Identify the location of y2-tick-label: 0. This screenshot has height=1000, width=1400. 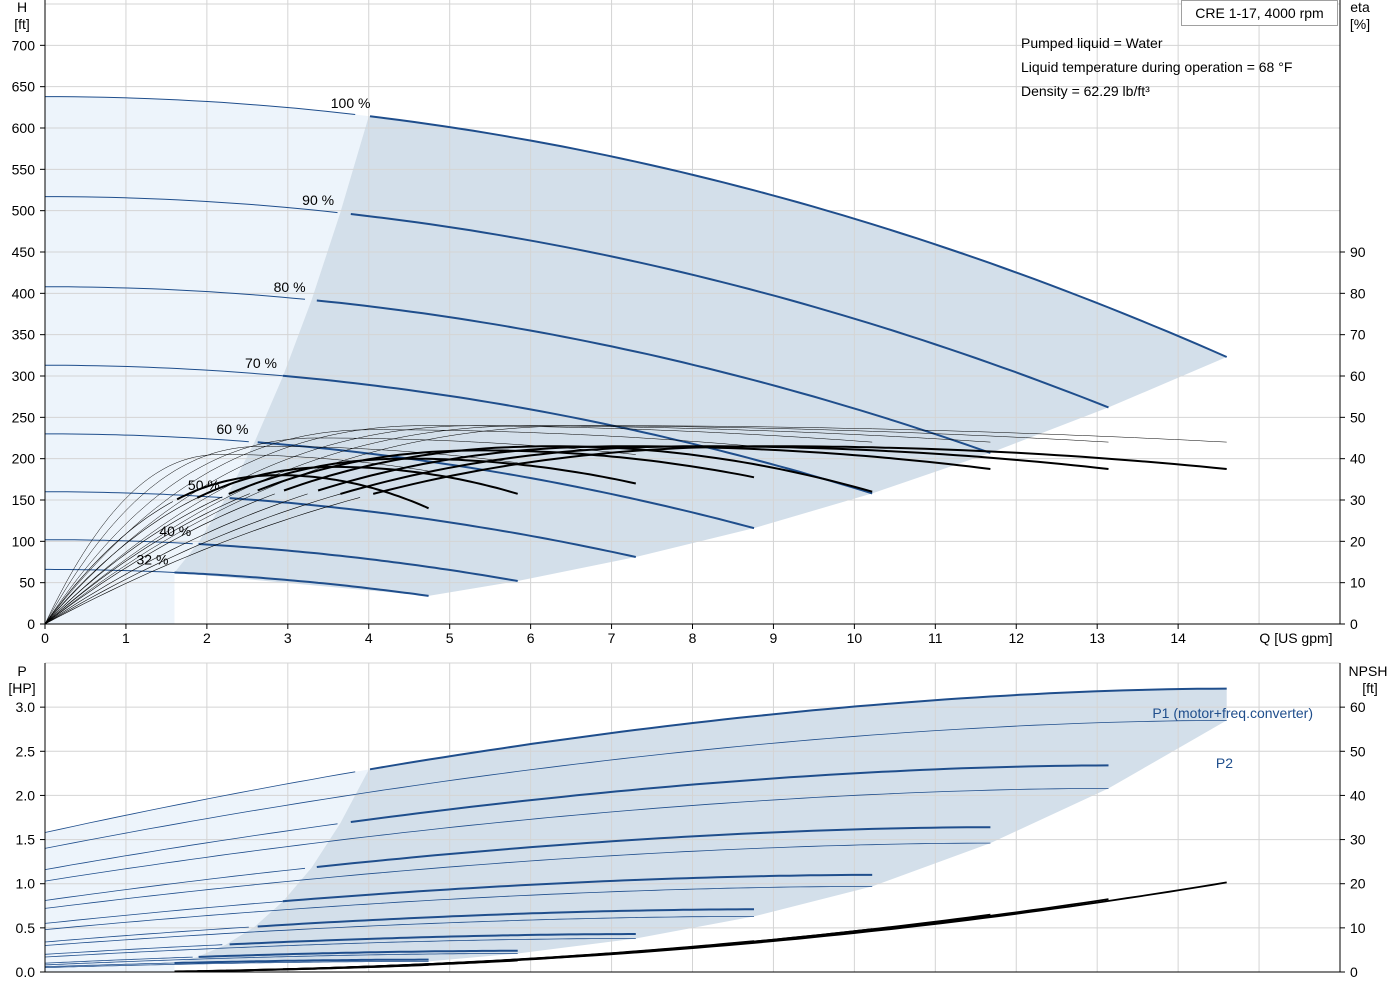
(1354, 624).